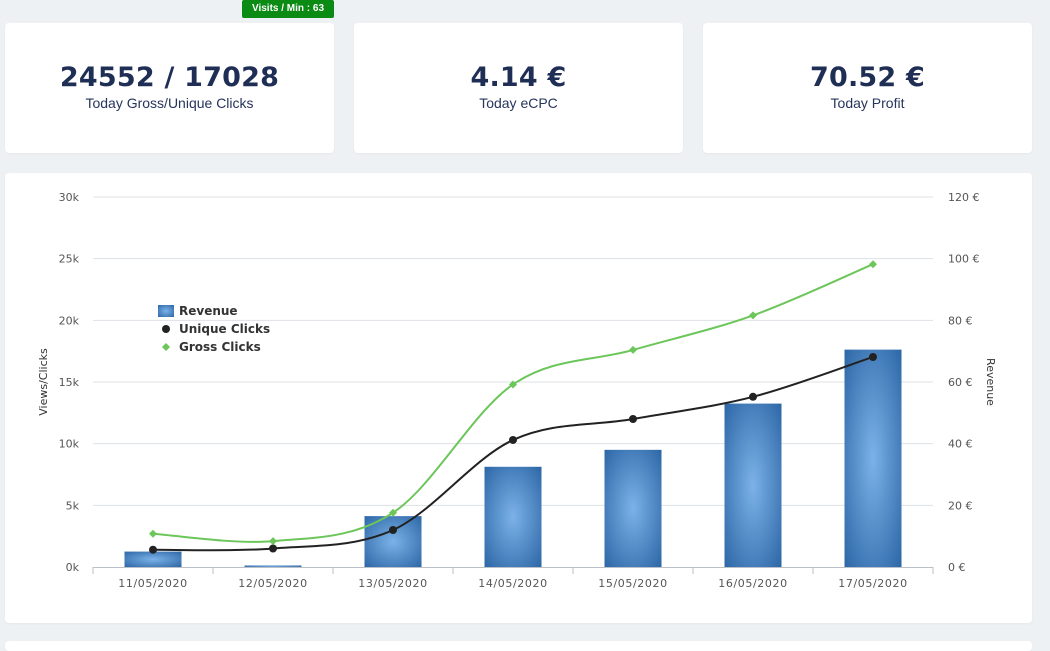  Describe the element at coordinates (960, 382) in the screenshot. I see `y2-tick-label: 60 €` at that location.